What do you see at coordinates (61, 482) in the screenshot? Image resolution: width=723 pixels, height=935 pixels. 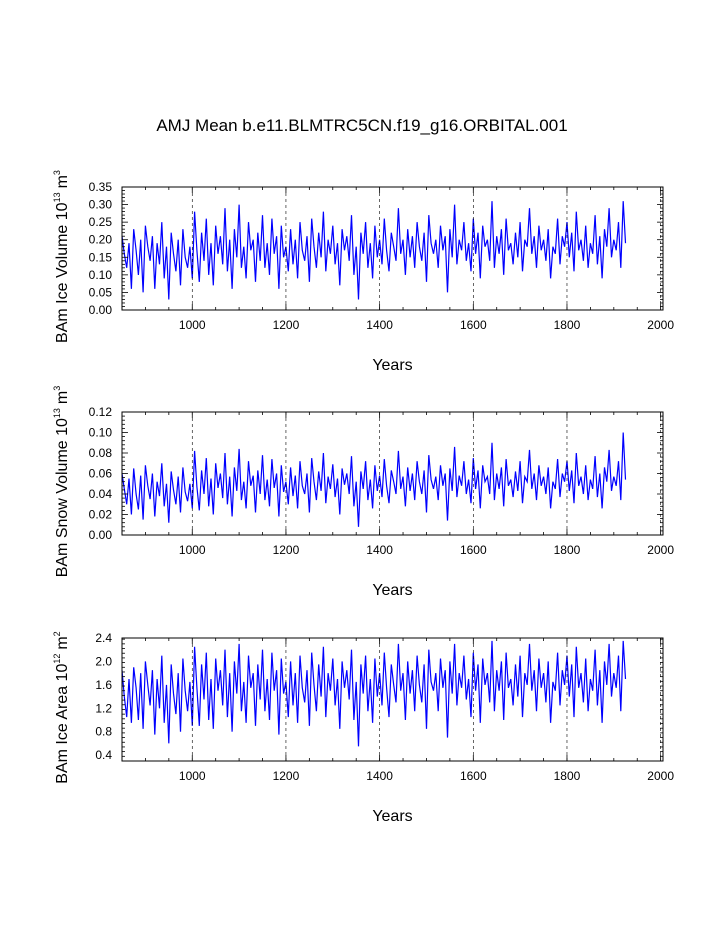 I see `y-axis-label: BAm Snow Volume 1013m3` at bounding box center [61, 482].